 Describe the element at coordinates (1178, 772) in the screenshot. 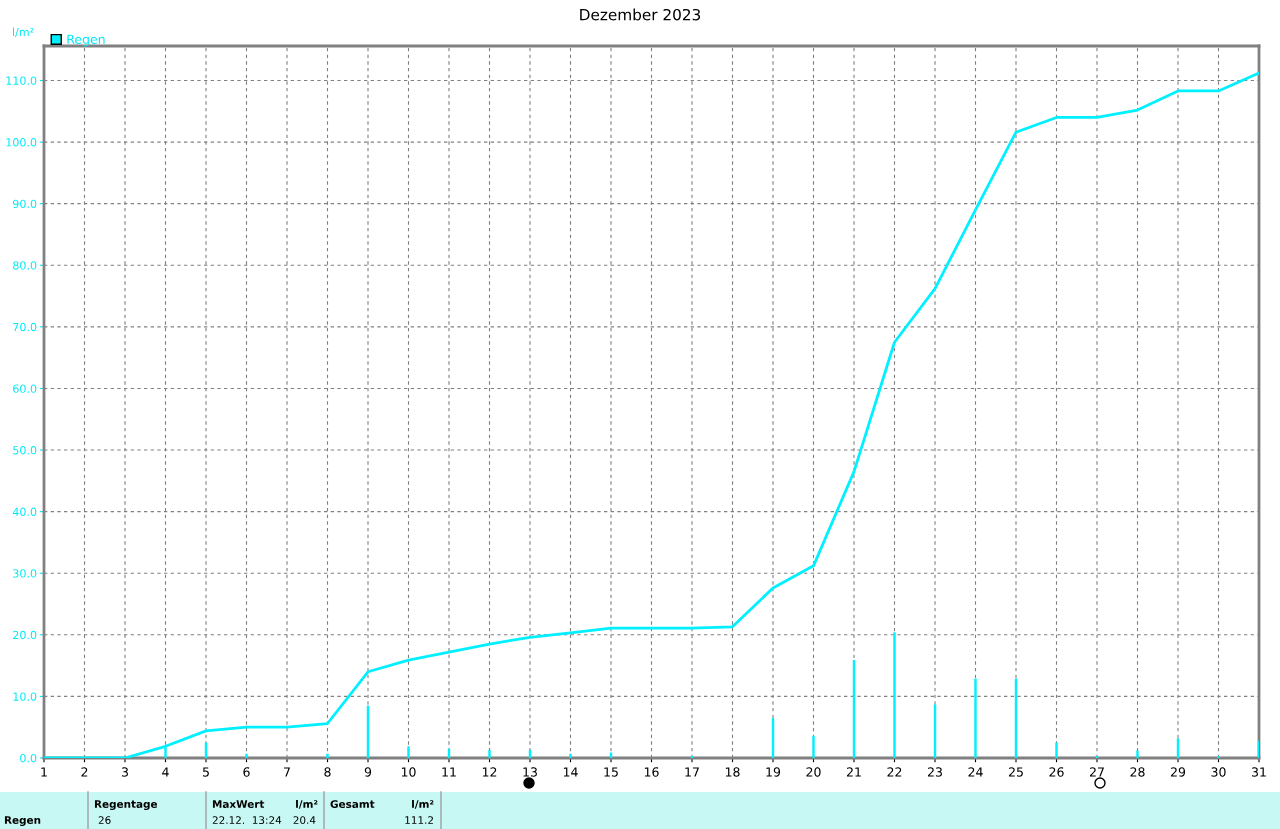

I see `x-tick-label: 29` at that location.